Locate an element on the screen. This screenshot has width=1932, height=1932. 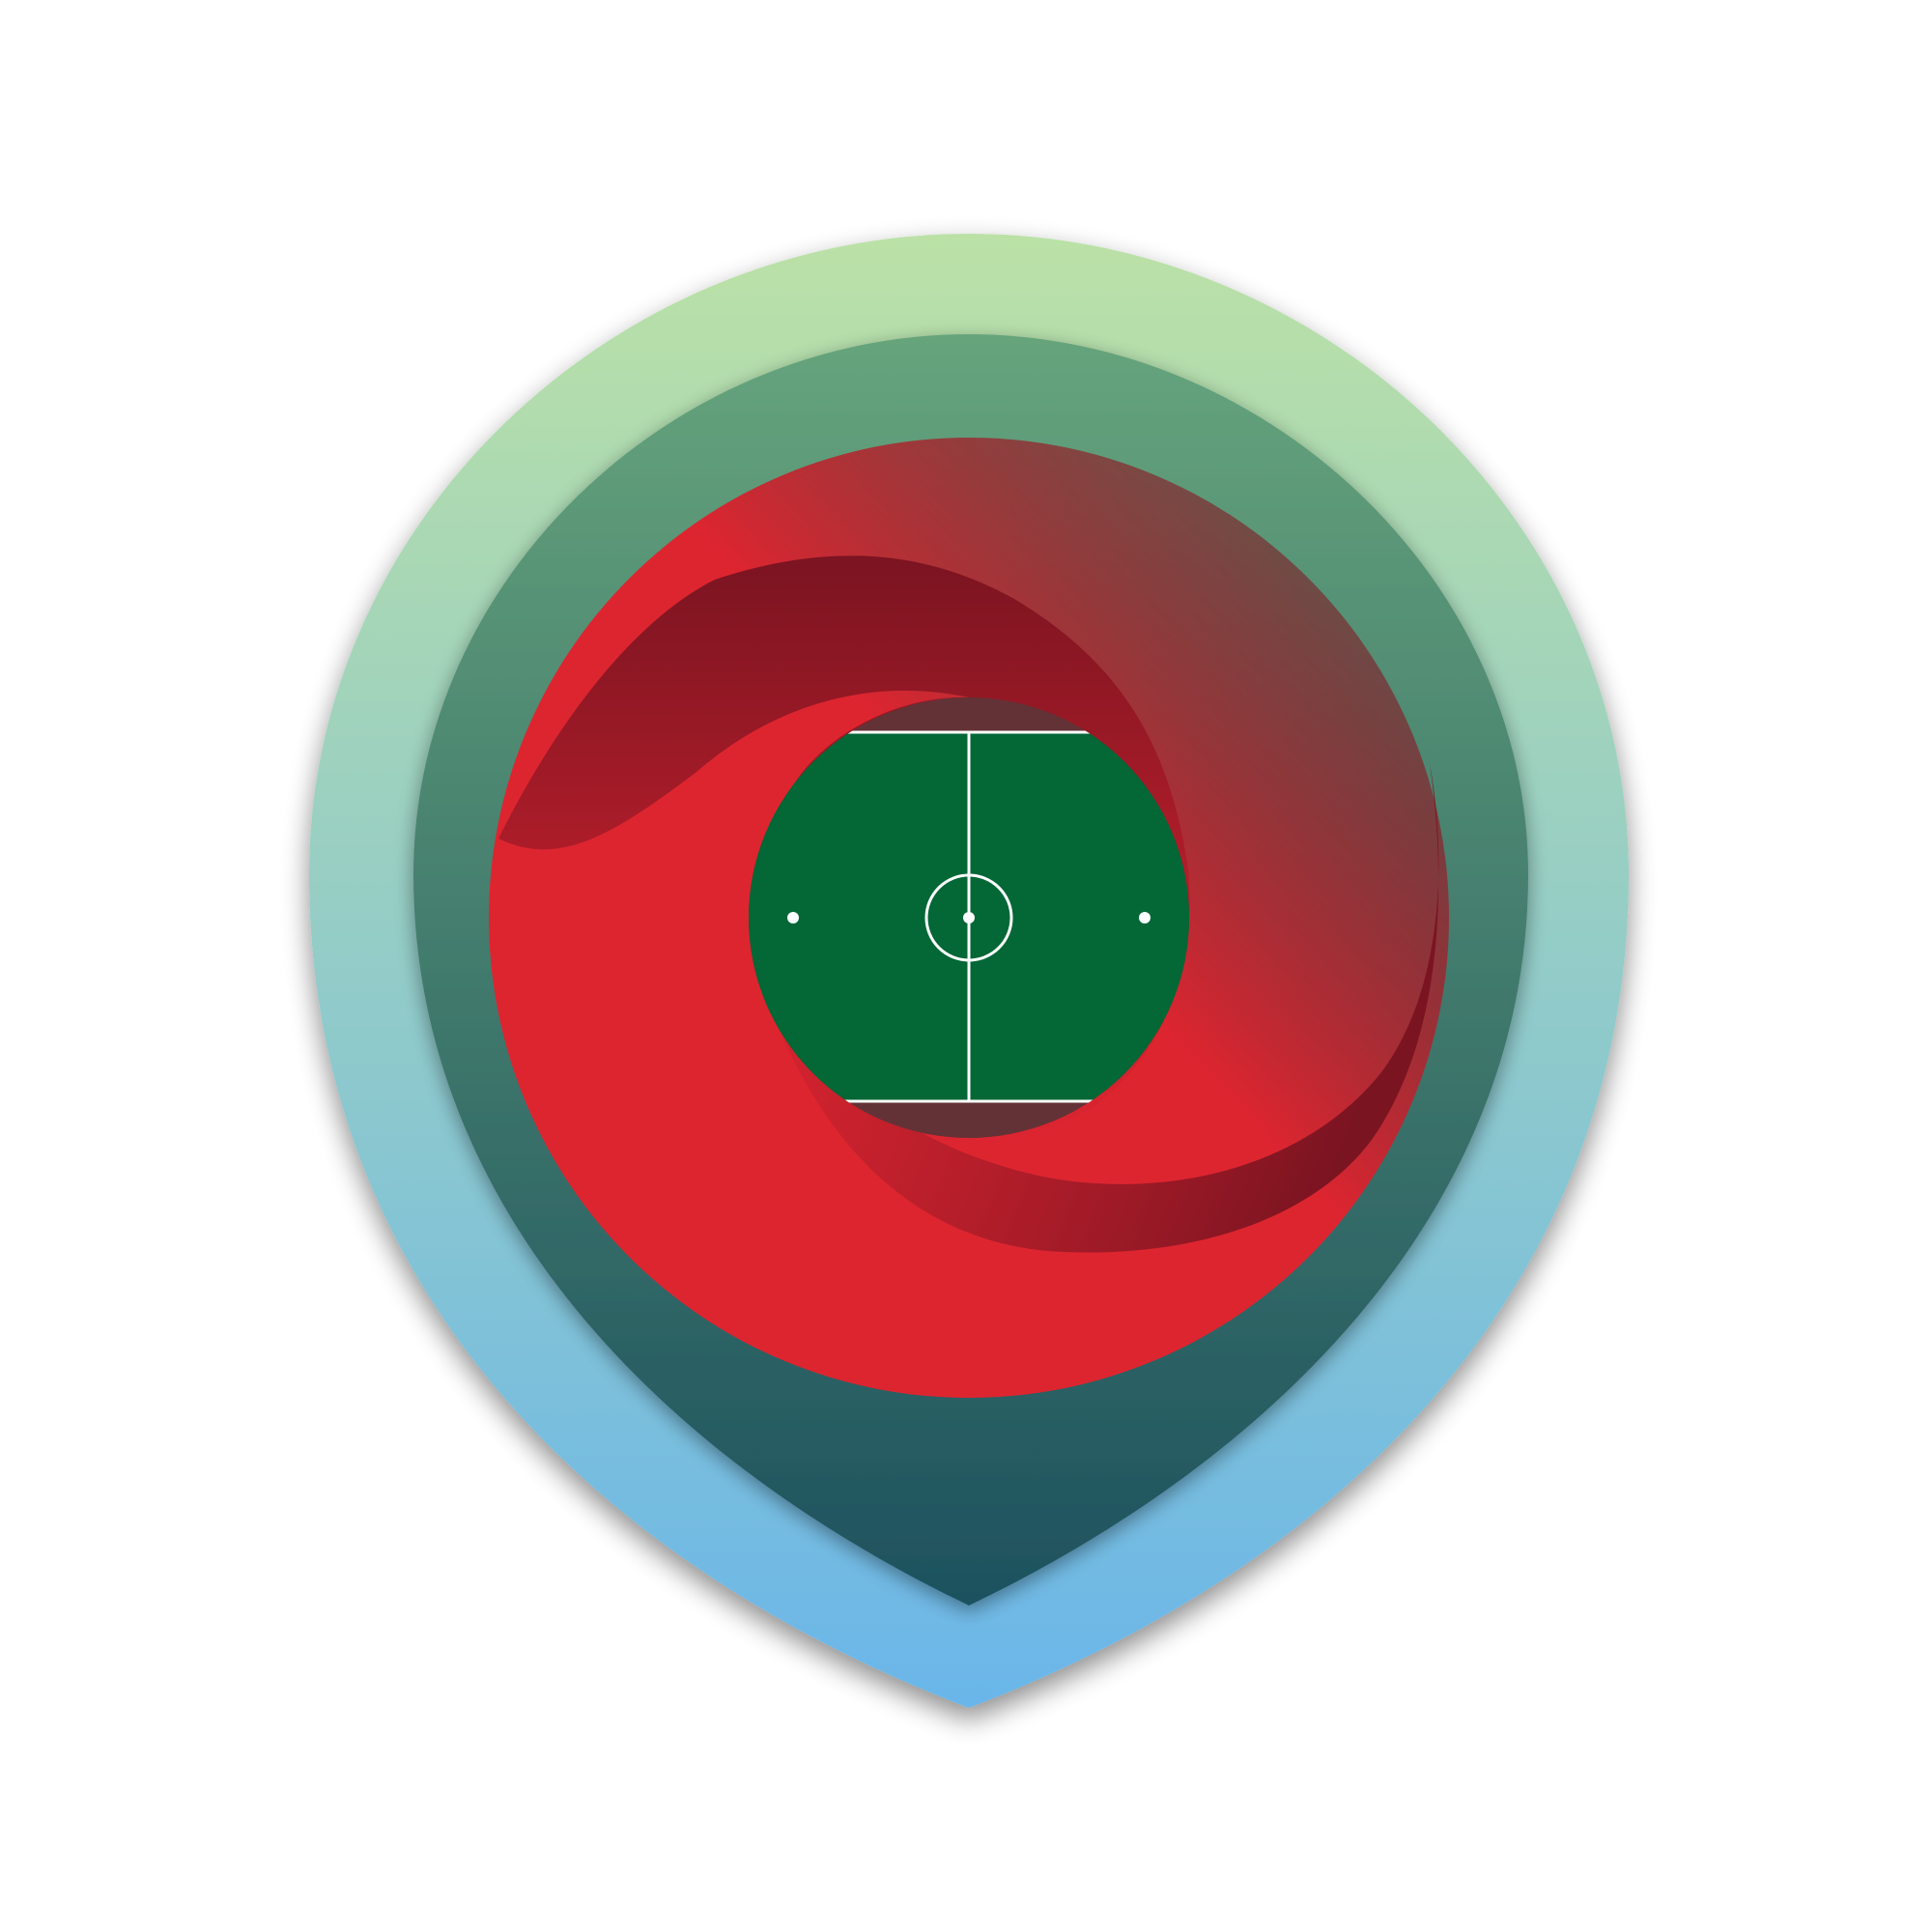
pitch-center-spot is located at coordinates (969, 917).